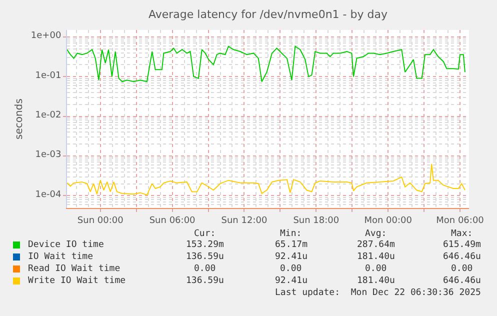 This screenshot has width=497, height=316. Describe the element at coordinates (244, 221) in the screenshot. I see `x-tick-label: Sun 12:00` at that location.